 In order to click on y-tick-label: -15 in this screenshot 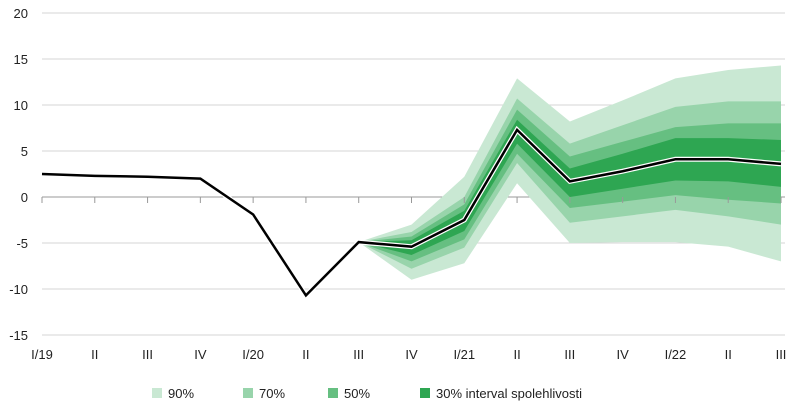, I will do `click(18, 335)`.